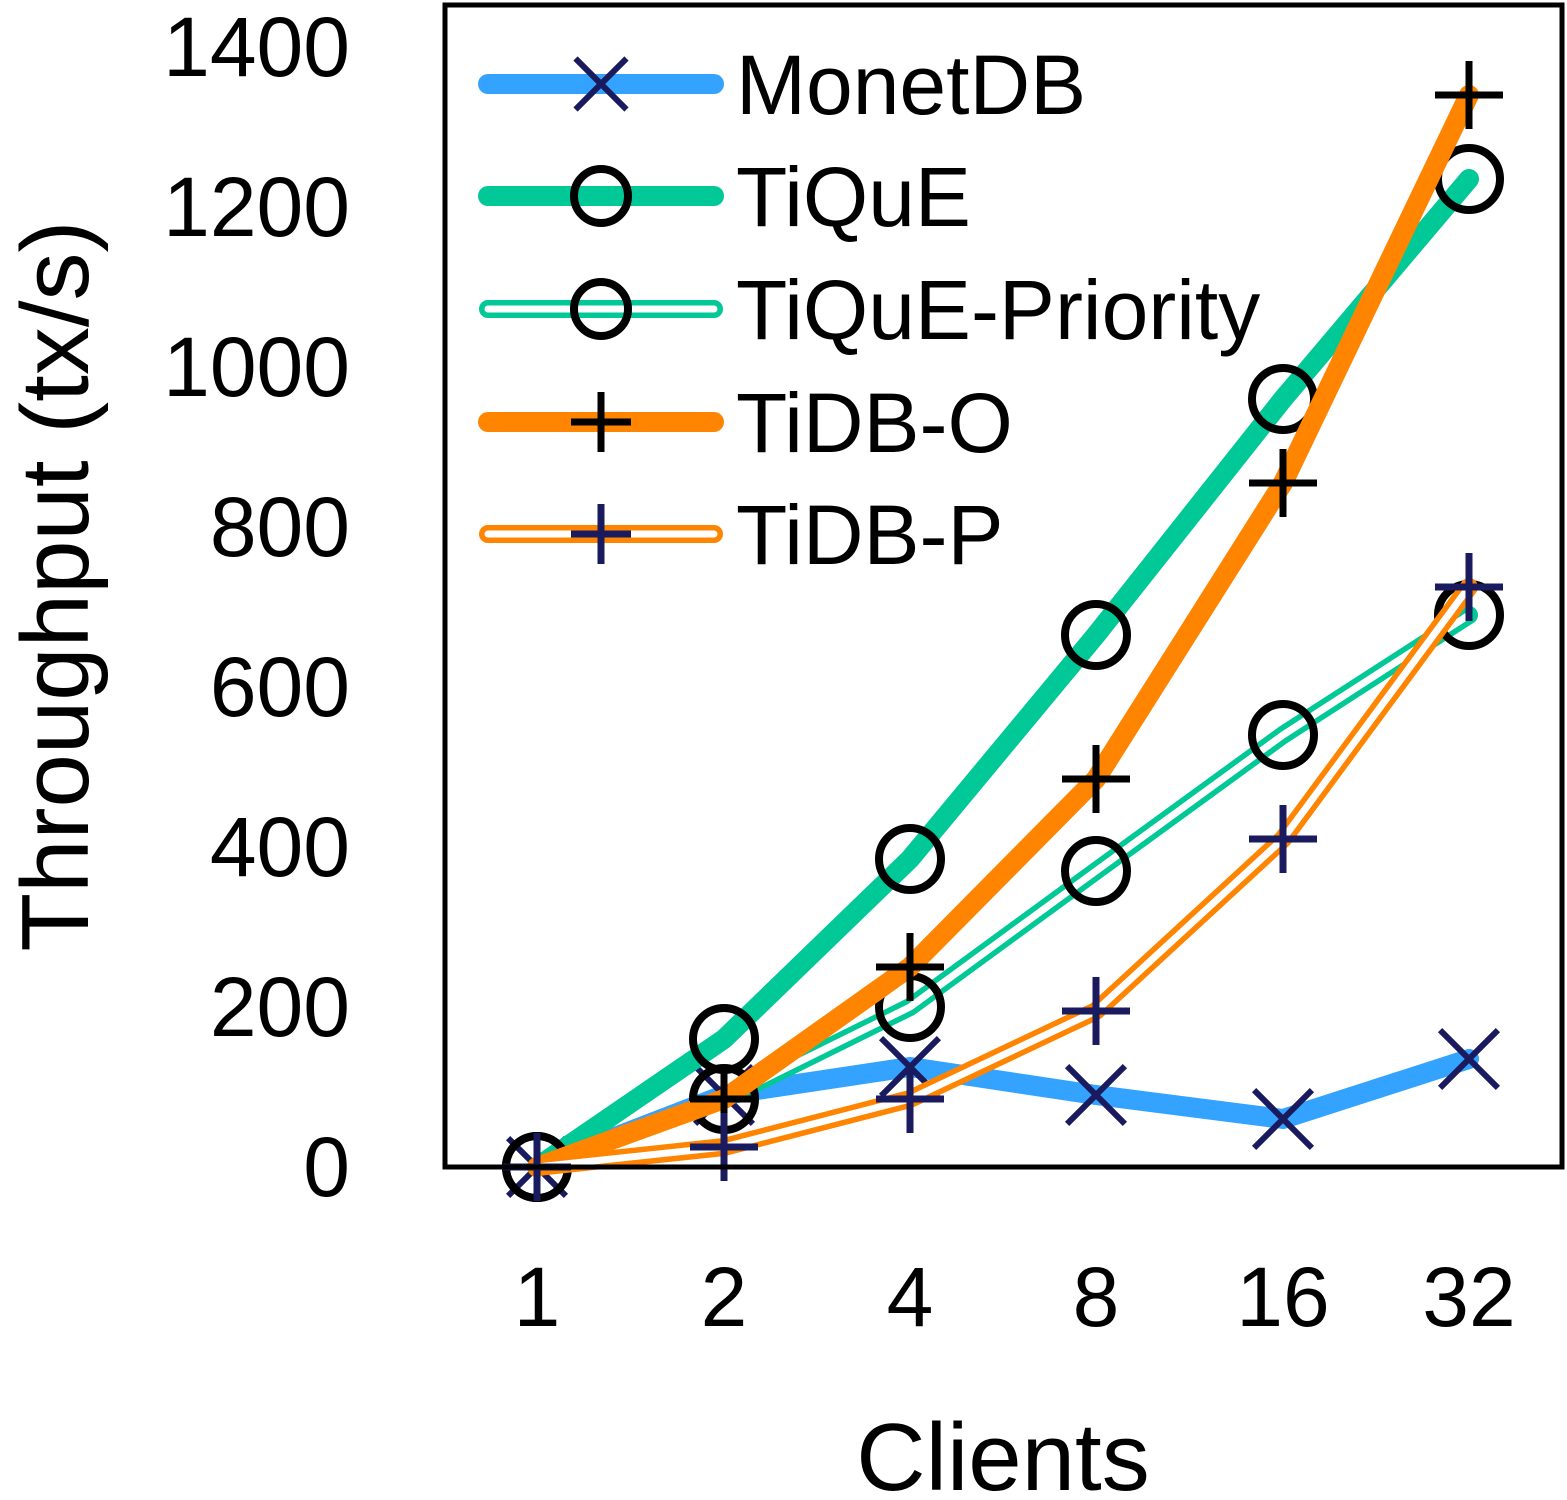 The height and width of the screenshot is (1500, 1567). I want to click on x-tick-label: 1, so click(537, 1297).